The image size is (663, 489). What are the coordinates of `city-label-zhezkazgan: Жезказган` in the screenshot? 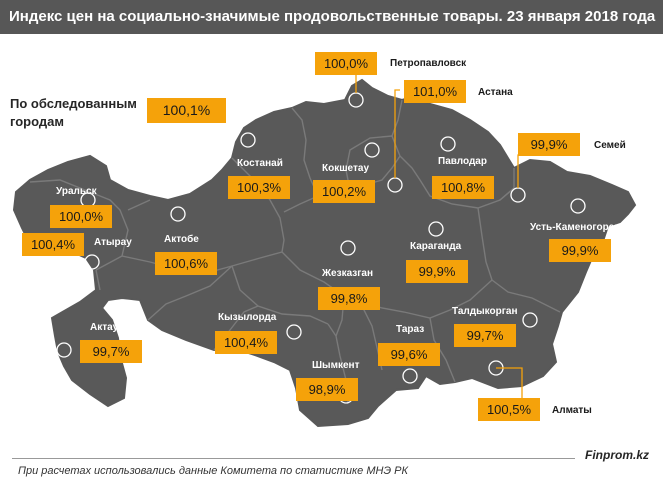 It's located at (347, 273).